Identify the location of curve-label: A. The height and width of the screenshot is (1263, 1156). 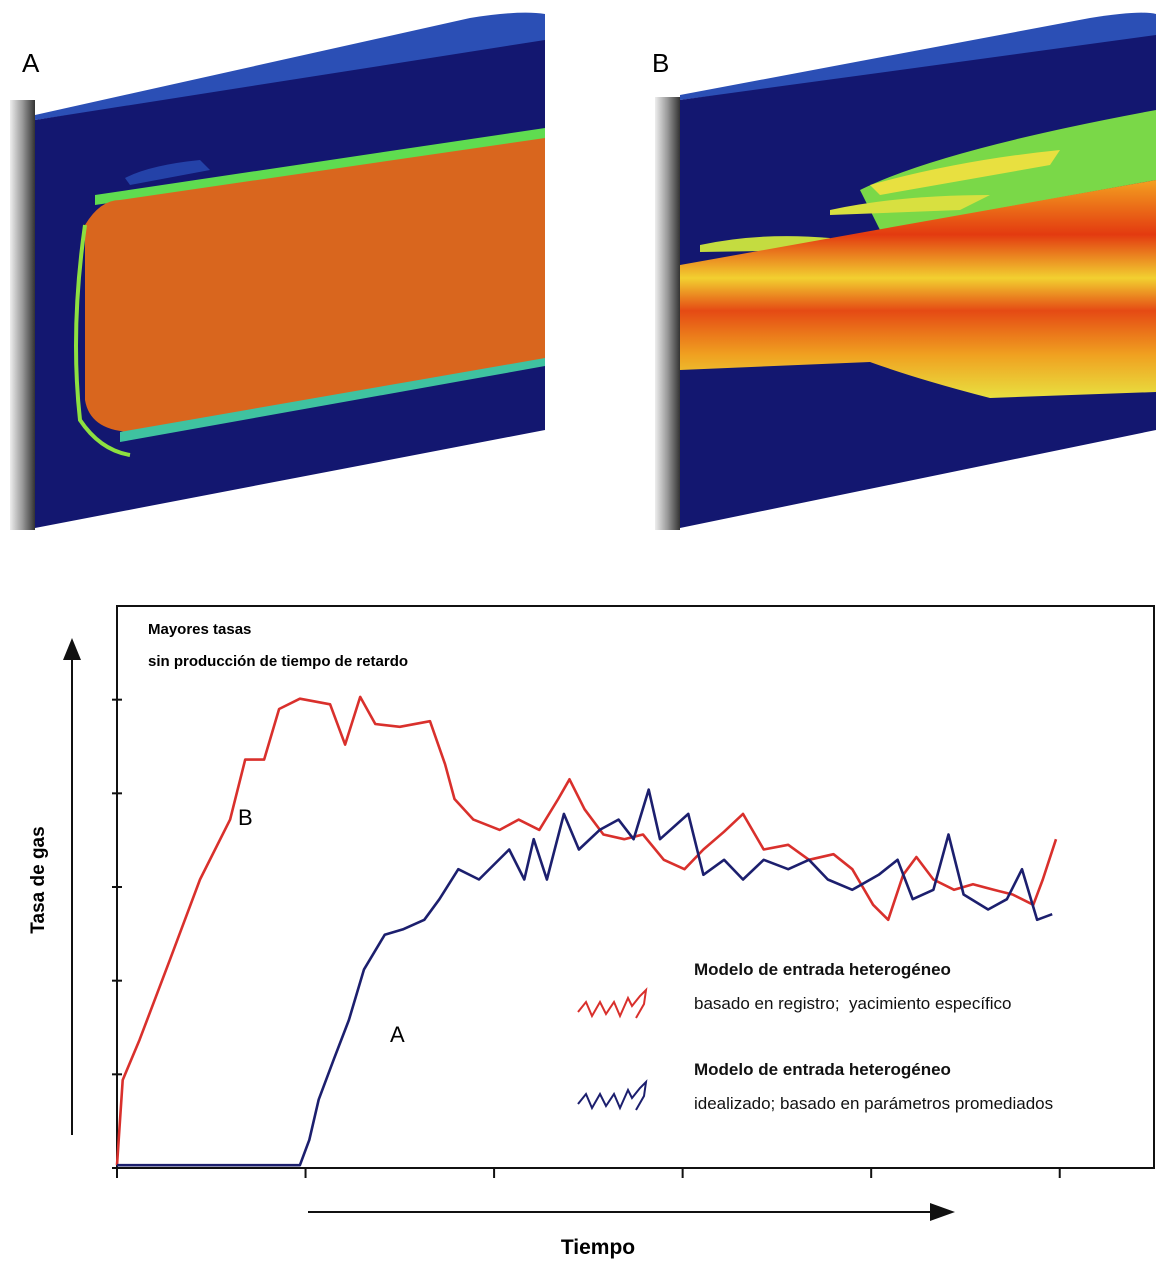
(397, 1034).